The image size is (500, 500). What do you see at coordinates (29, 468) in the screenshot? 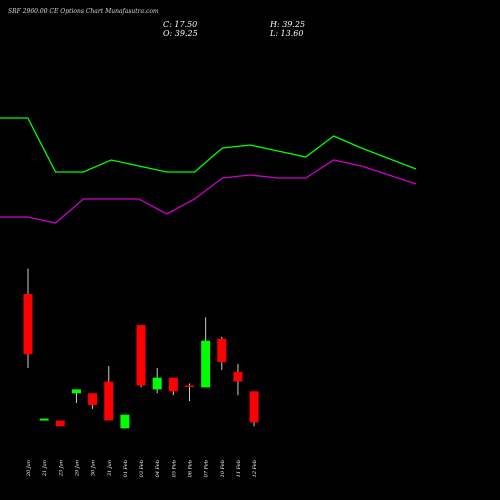
I see `x-tick-label: 20 Jan` at bounding box center [29, 468].